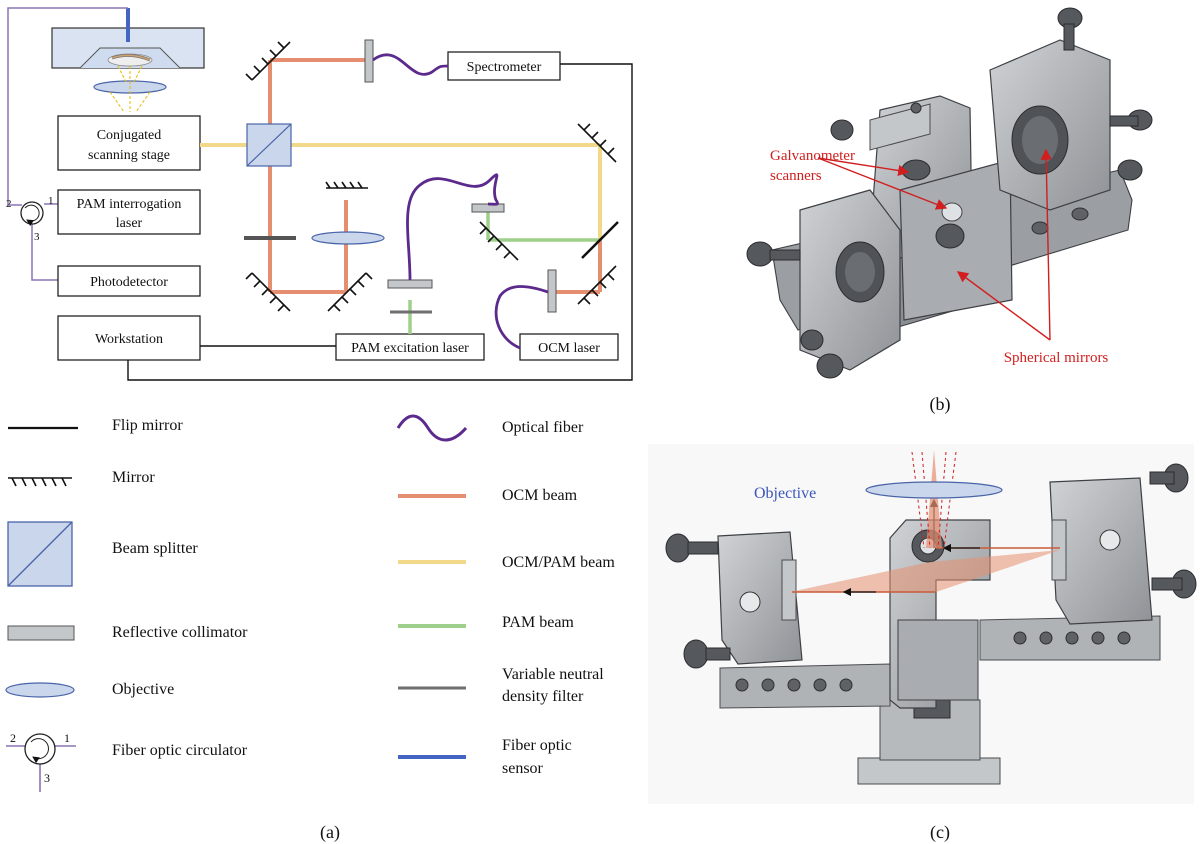 The image size is (1200, 844). Describe the element at coordinates (40, 482) in the screenshot. I see `legend-mirror-swatch` at that location.